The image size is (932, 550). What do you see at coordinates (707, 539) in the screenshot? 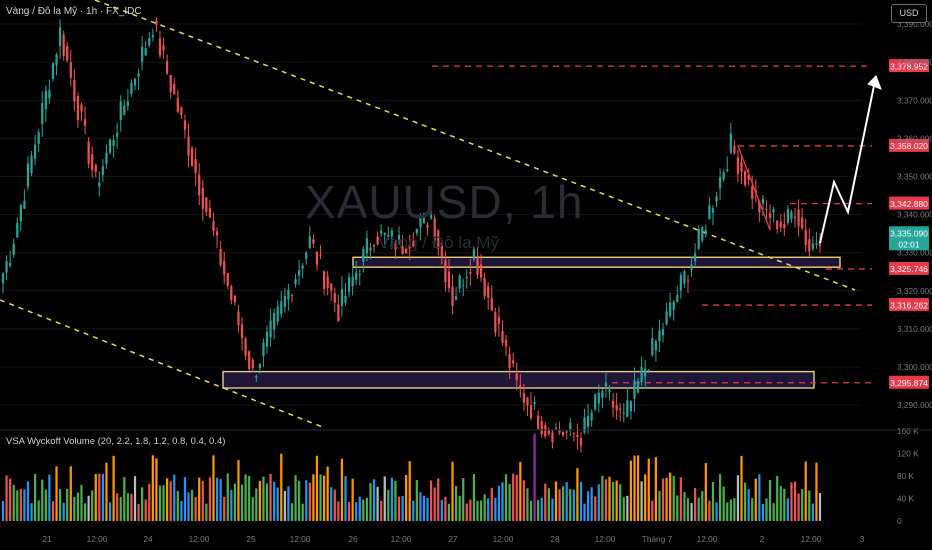
I see `time-tick-label: 12:00` at bounding box center [707, 539].